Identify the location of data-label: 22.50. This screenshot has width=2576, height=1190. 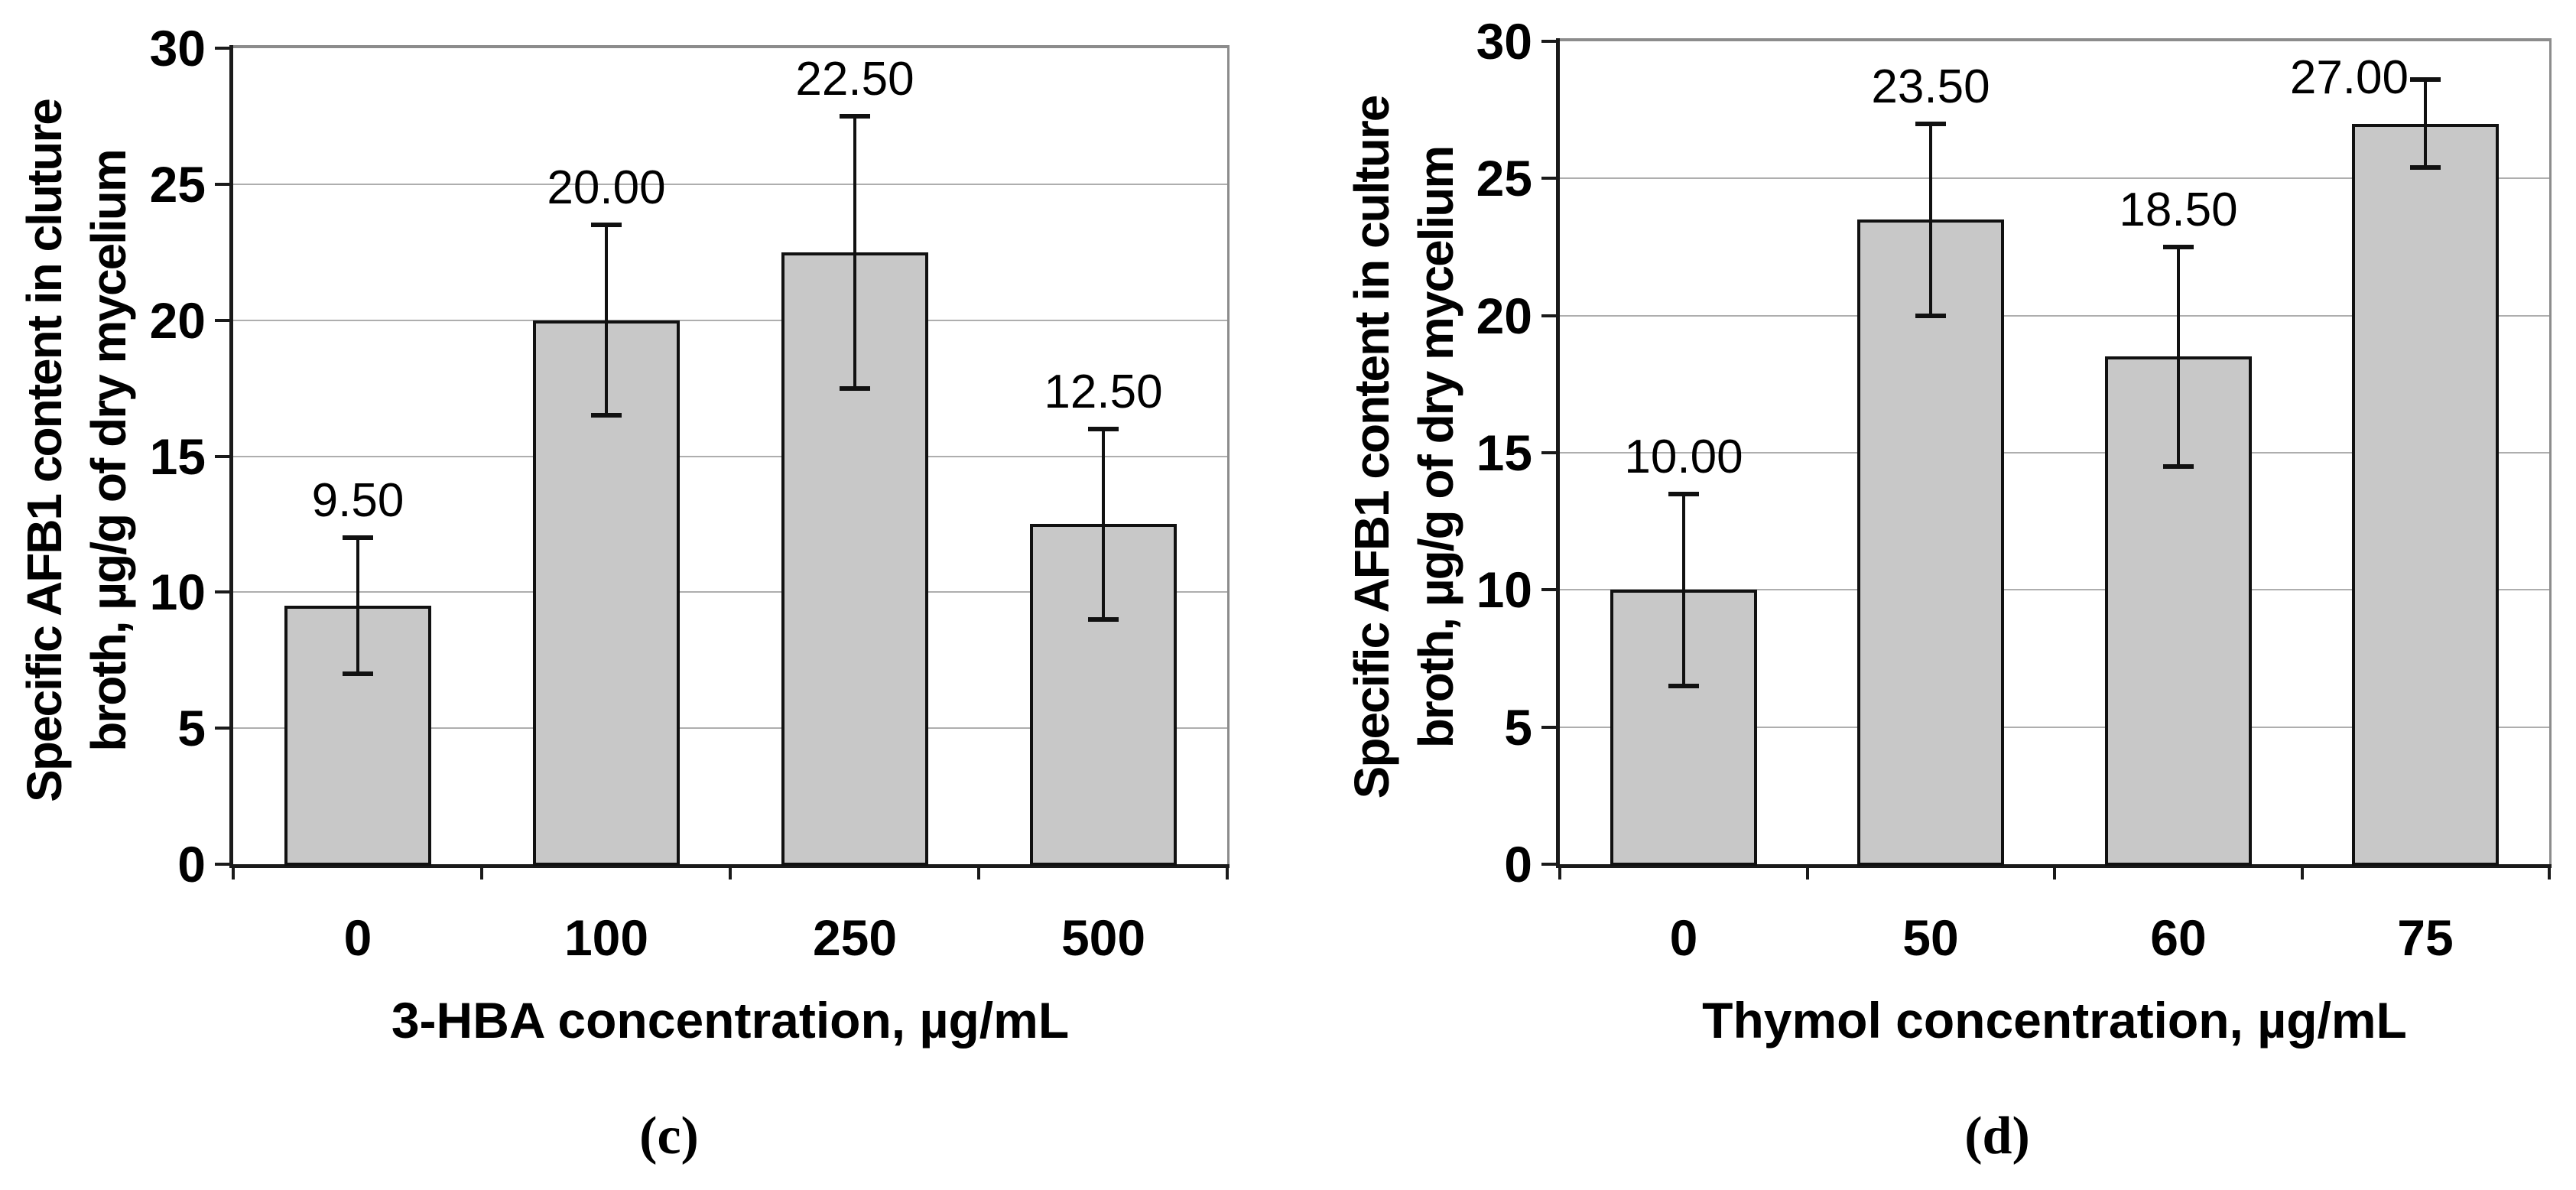
(855, 79).